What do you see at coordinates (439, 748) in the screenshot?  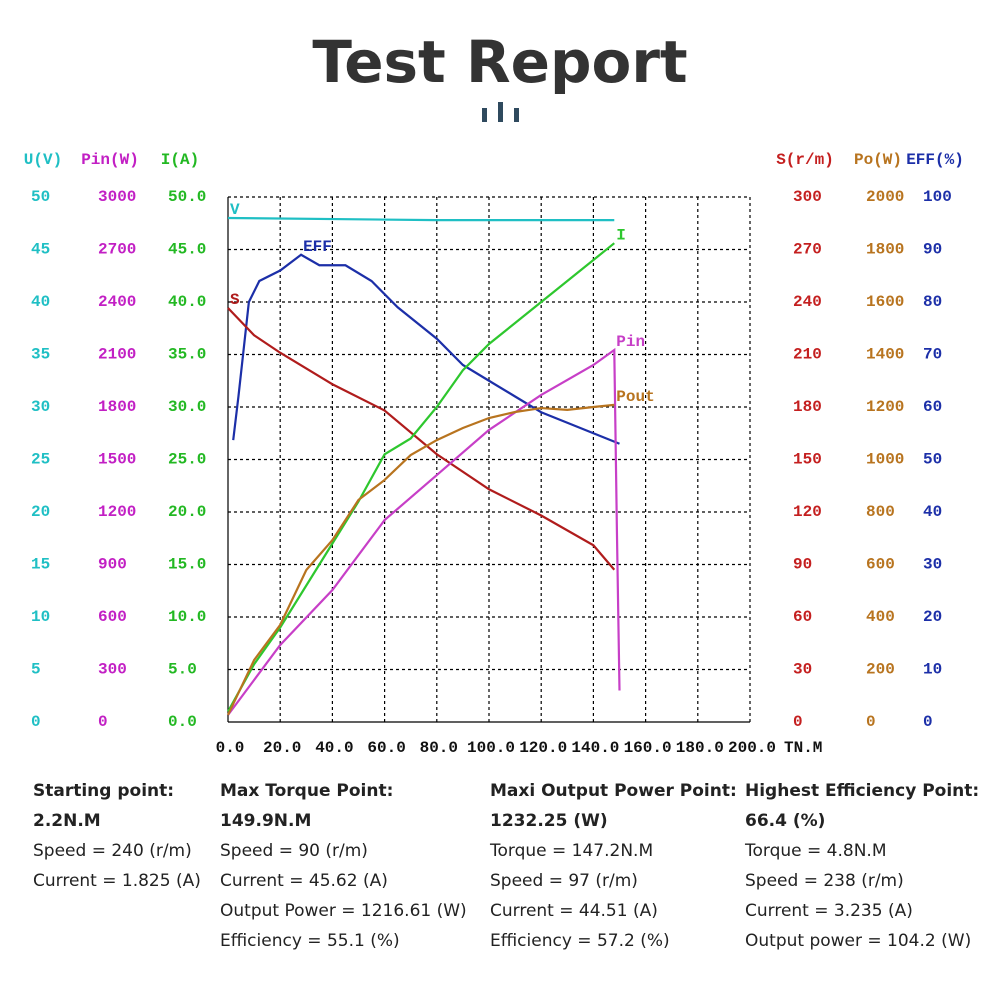 I see `x-tick-label: 80.0` at bounding box center [439, 748].